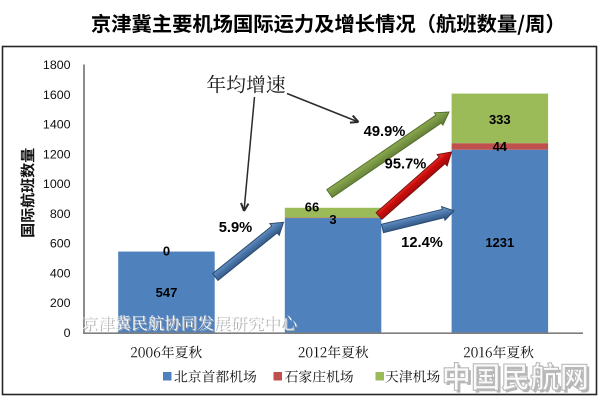 The image size is (600, 402). Describe the element at coordinates (60, 273) in the screenshot. I see `svg-text: 400` at that location.